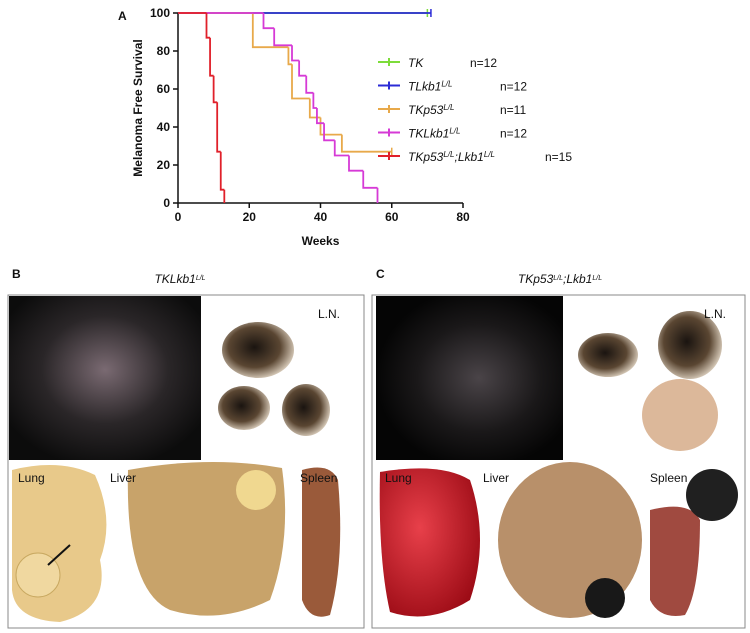  I want to click on legend-label: TKLkb1L/L, so click(434, 133).